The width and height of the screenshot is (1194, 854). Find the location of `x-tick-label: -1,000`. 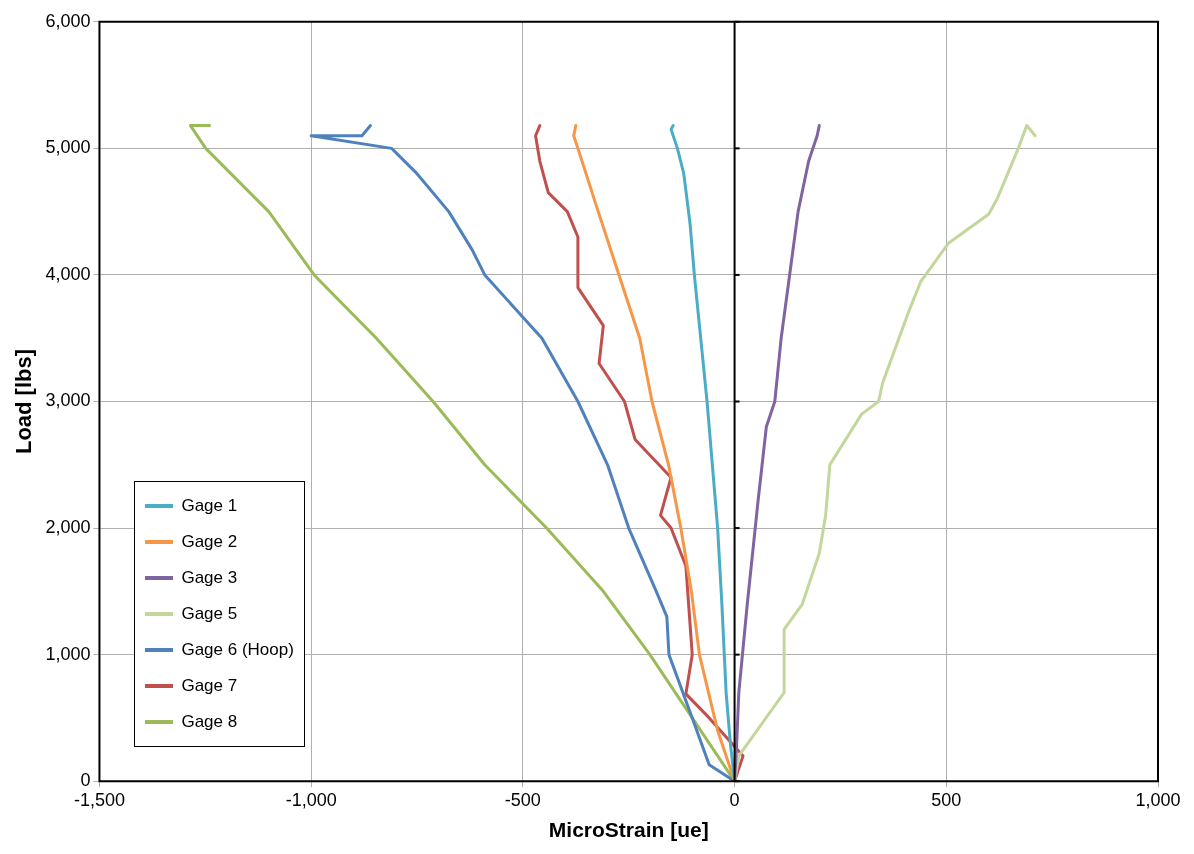

x-tick-label: -1,000 is located at coordinates (311, 799).